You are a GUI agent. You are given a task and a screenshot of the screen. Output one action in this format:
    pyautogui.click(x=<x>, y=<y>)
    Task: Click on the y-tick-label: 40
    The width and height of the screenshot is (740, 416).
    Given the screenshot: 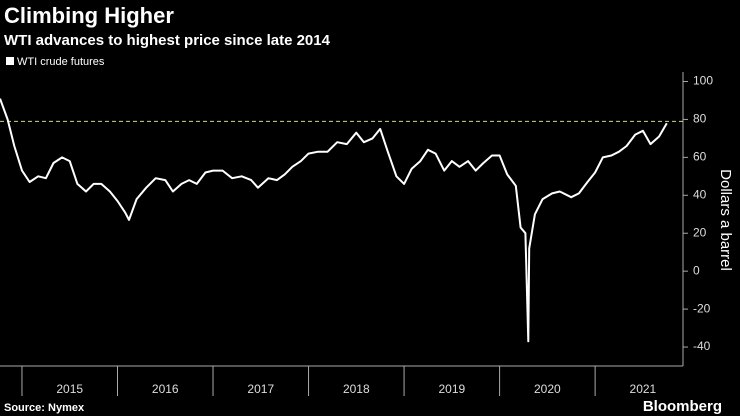 What is the action you would take?
    pyautogui.click(x=700, y=194)
    